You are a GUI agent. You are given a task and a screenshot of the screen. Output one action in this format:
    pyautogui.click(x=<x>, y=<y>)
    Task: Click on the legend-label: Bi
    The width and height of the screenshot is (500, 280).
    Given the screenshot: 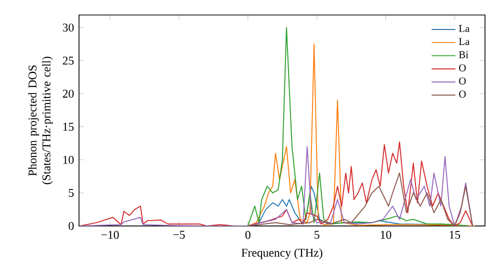 What is the action you would take?
    pyautogui.click(x=463, y=54)
    